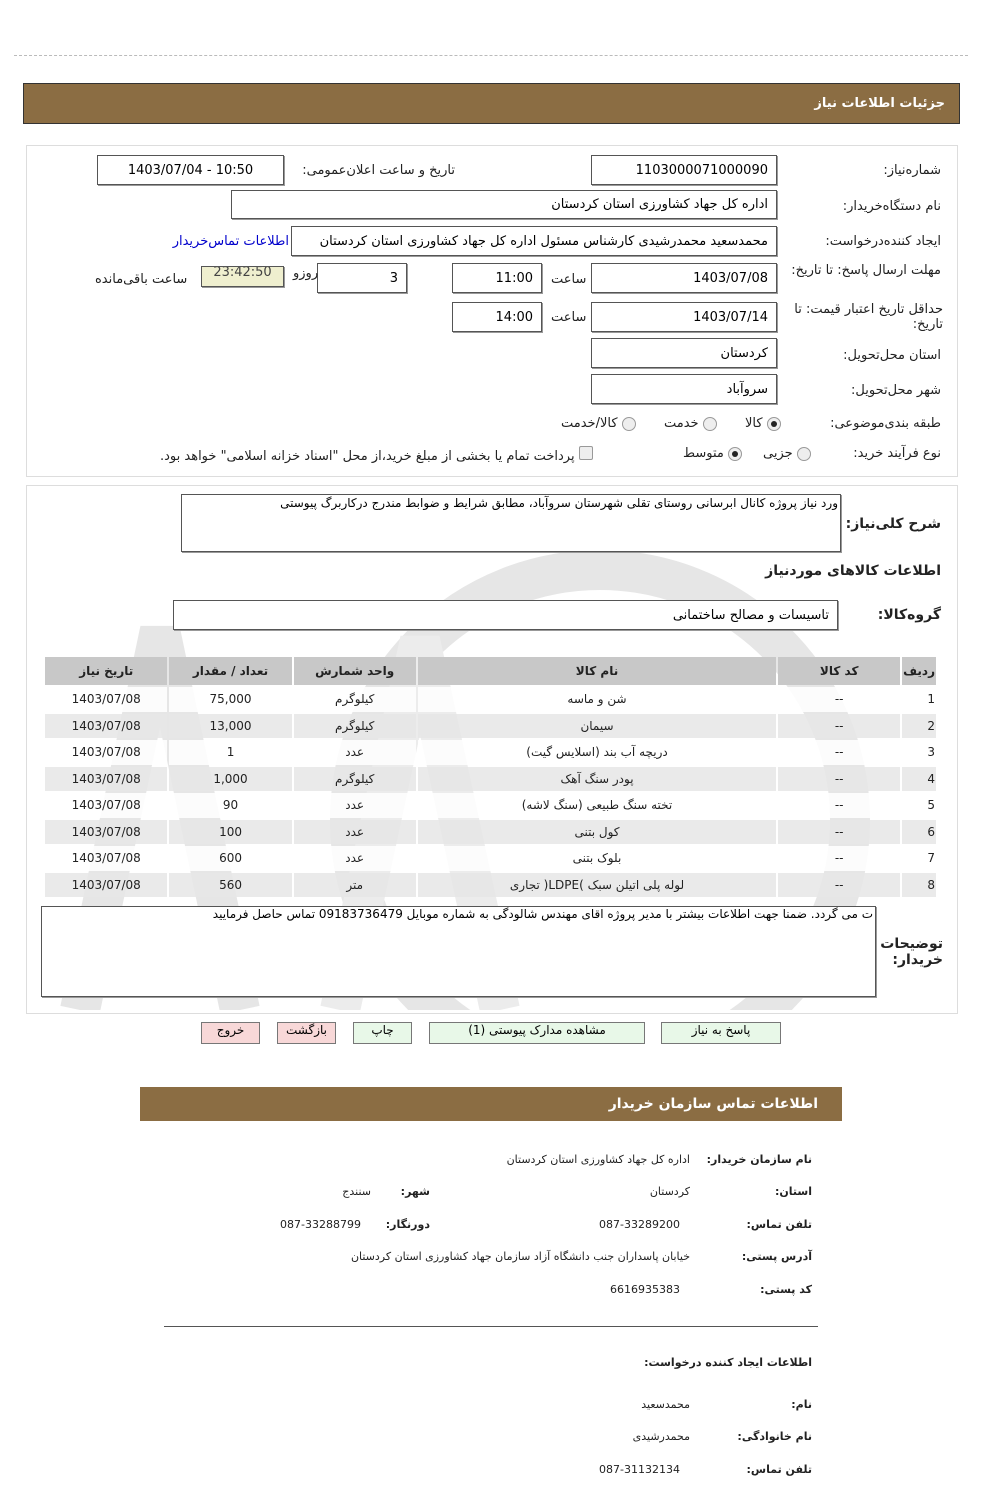 This screenshot has width=981, height=1498. Describe the element at coordinates (597, 778) in the screenshot. I see `cell-name: پودر سنگ آهک` at that location.